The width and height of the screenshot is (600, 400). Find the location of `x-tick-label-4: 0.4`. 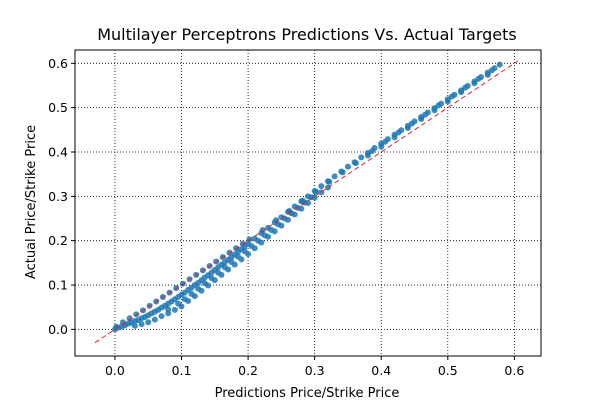

x-tick-label-4: 0.4 is located at coordinates (381, 370).